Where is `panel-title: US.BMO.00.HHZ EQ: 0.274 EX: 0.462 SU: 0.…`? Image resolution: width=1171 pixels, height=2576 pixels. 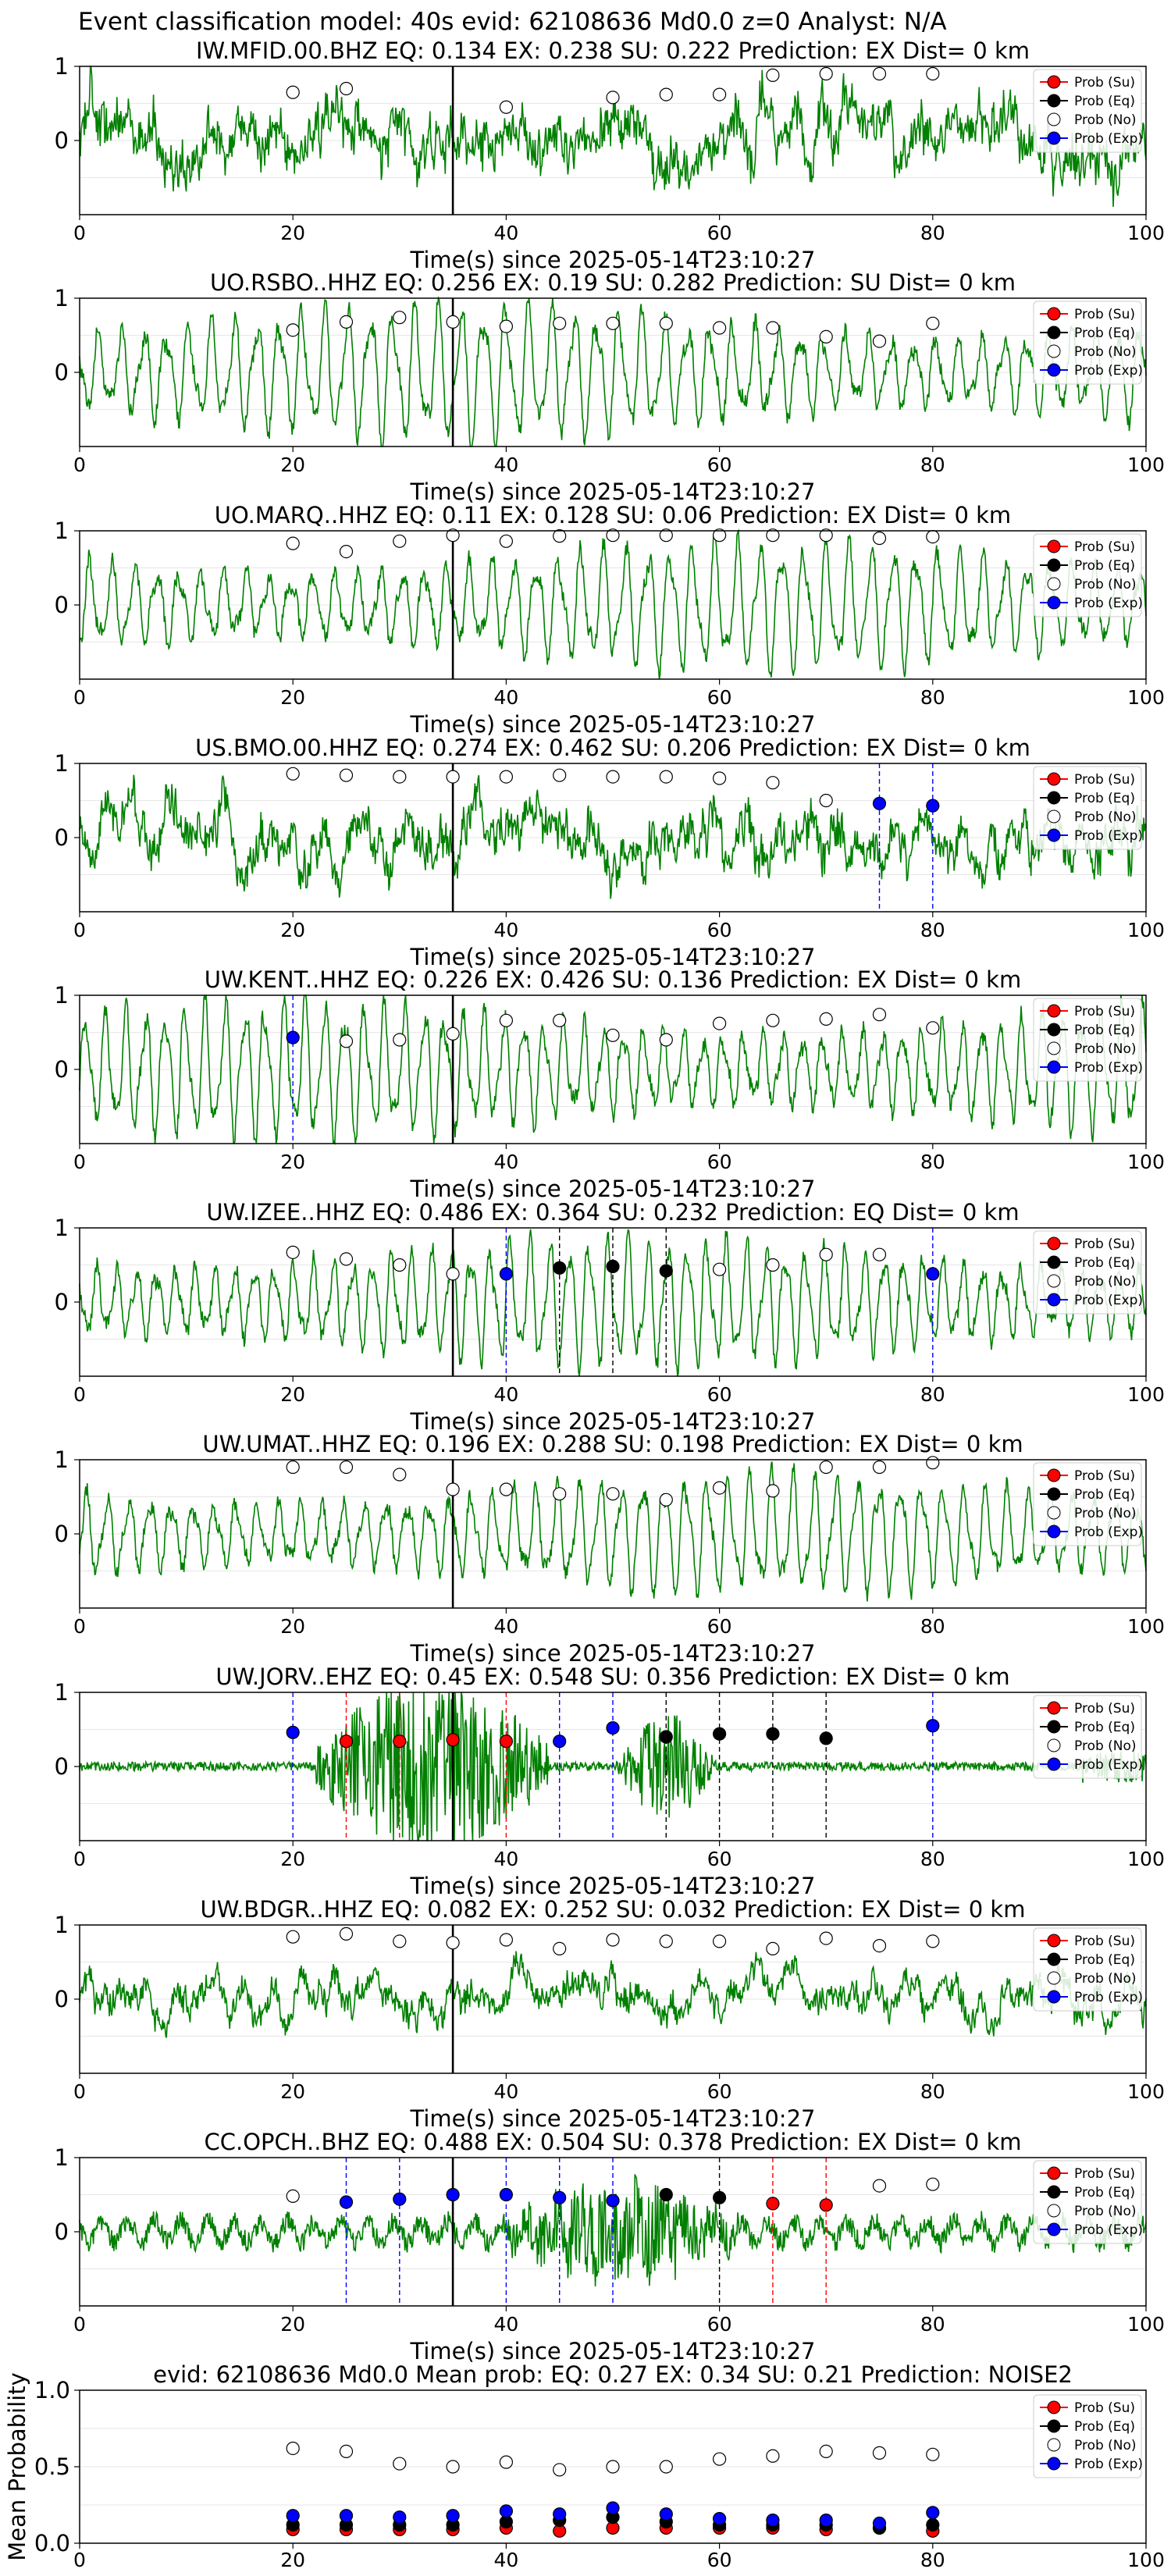 panel-title: US.BMO.00.HHZ EQ: 0.274 EX: 0.462 SU: 0.… is located at coordinates (612, 748).